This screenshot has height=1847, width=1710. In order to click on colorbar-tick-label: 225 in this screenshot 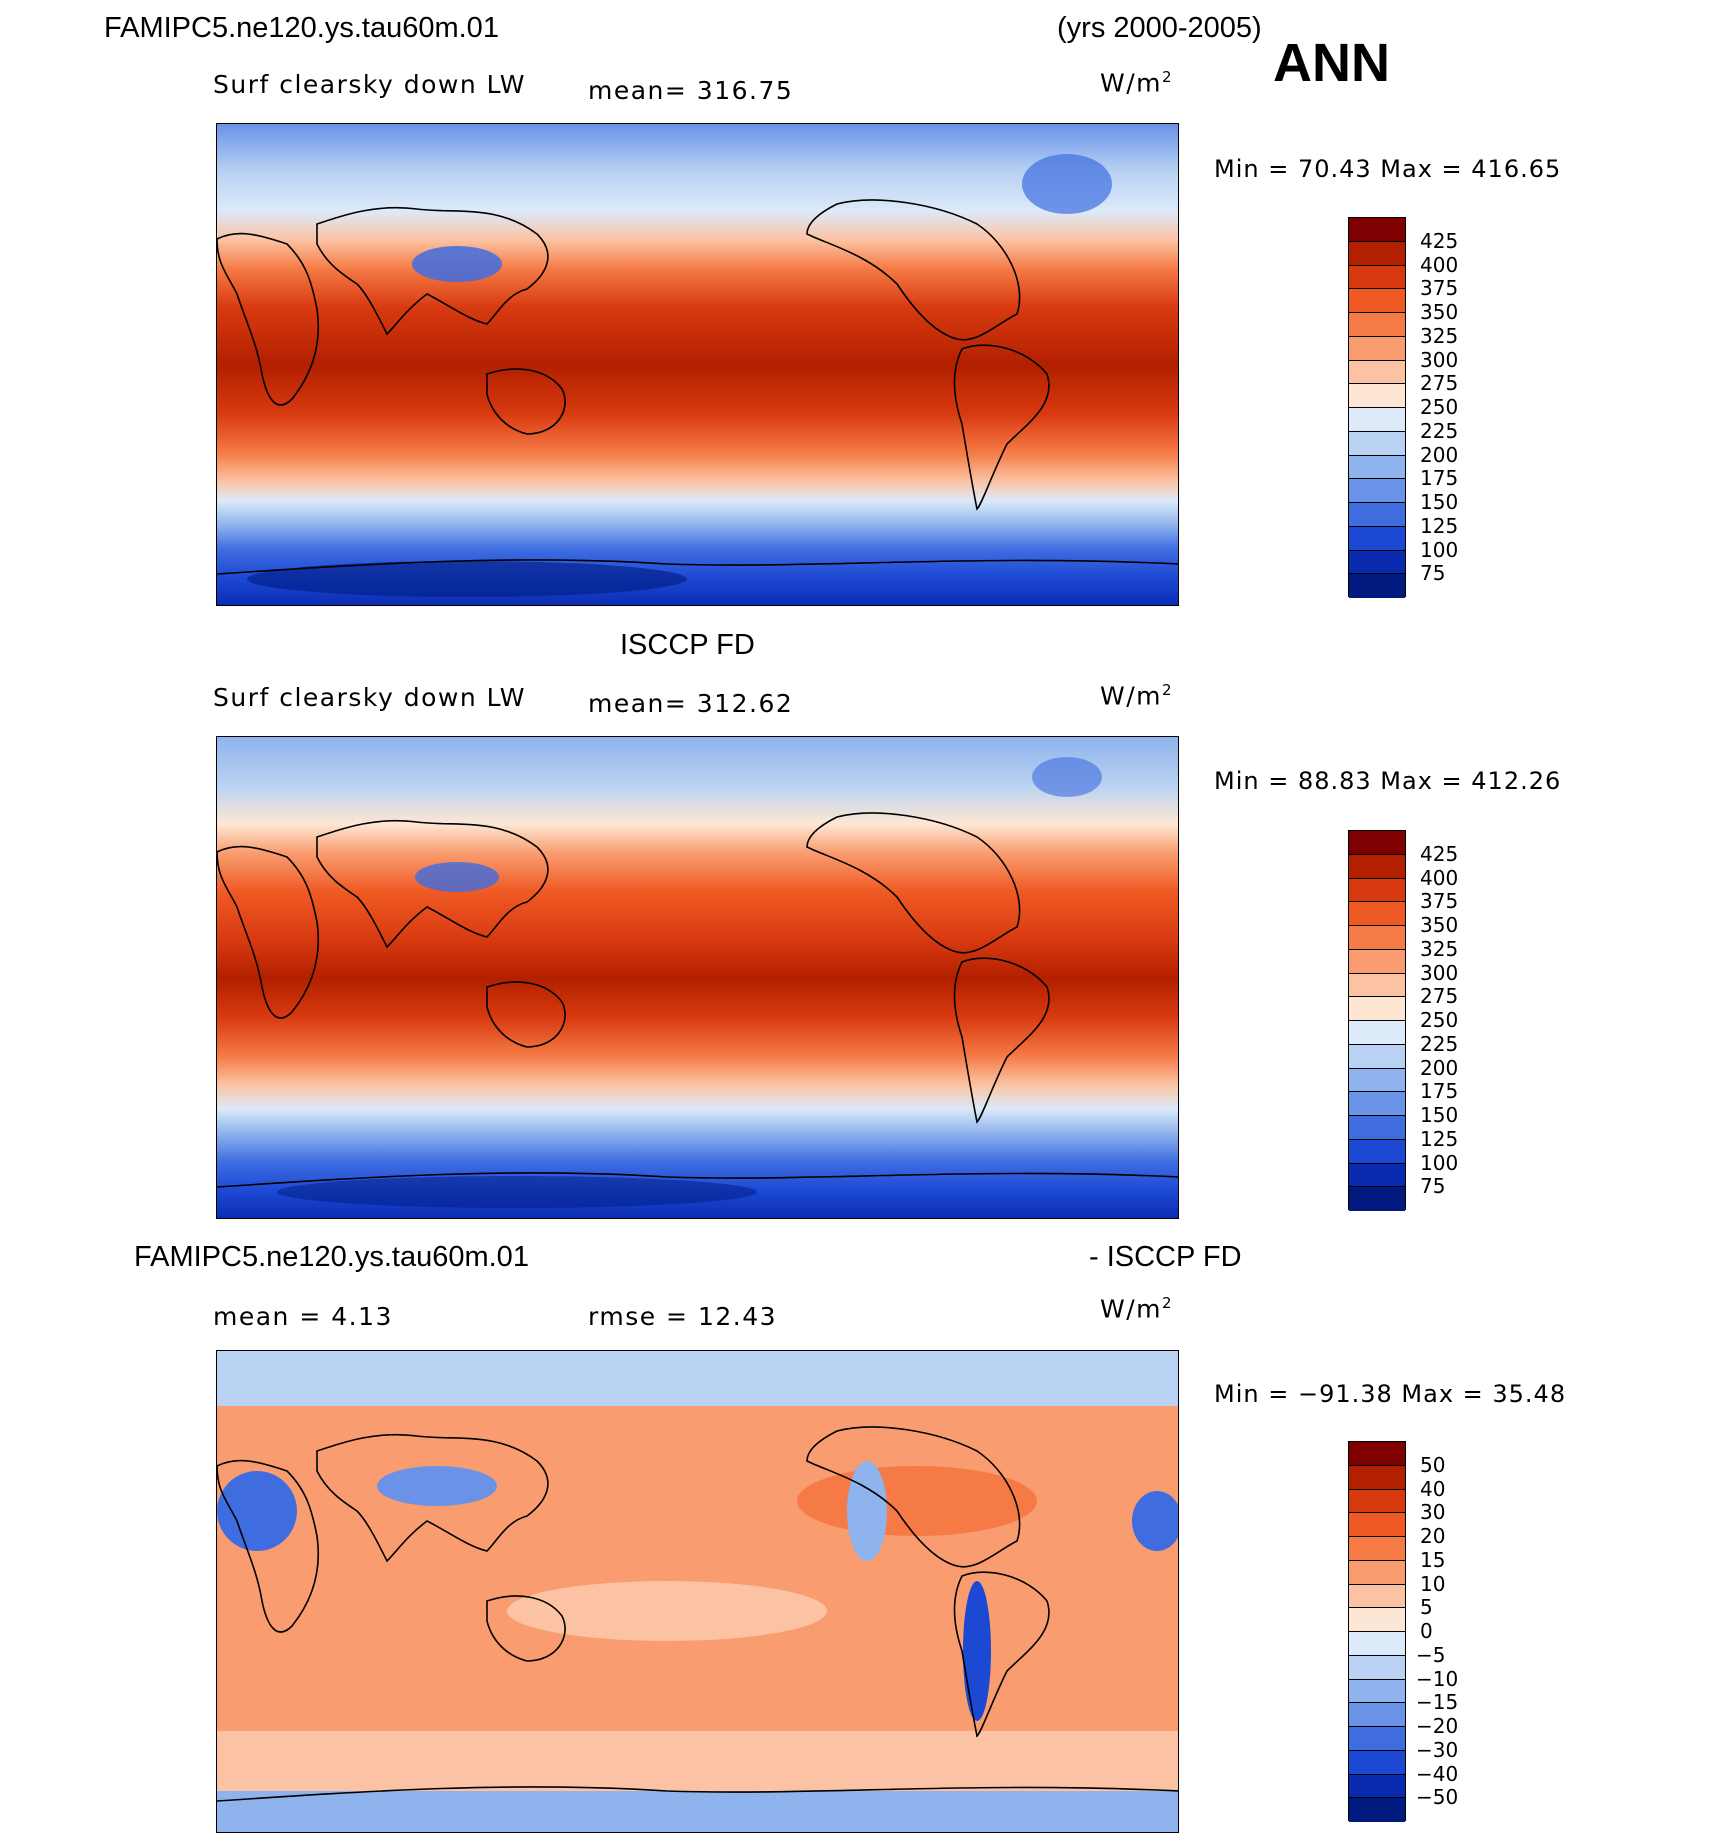, I will do `click(1439, 430)`.